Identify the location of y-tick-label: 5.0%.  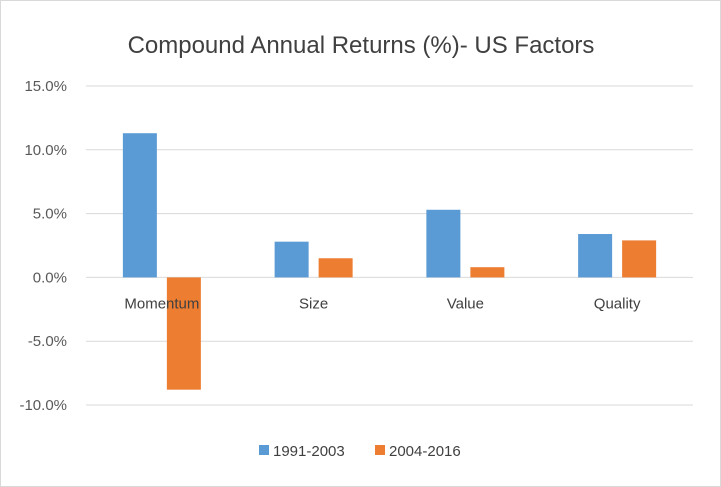
(50, 214).